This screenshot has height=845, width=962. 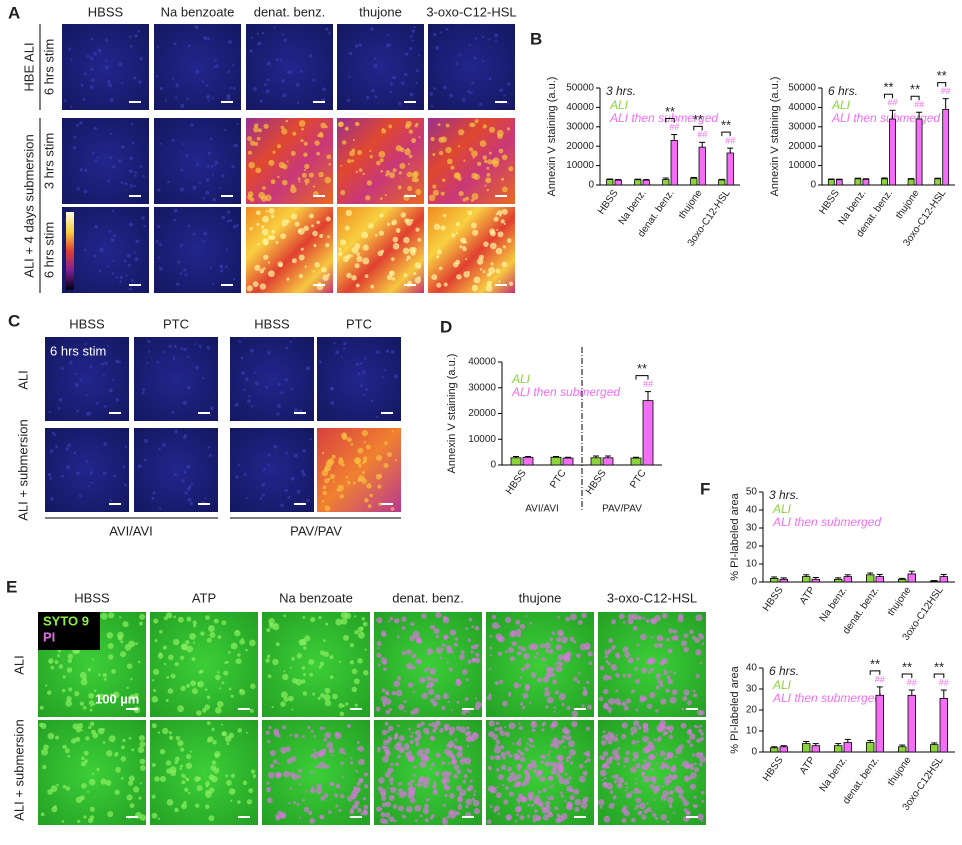 What do you see at coordinates (834, 774) in the screenshot?
I see `x-tick-label: Na benz.` at bounding box center [834, 774].